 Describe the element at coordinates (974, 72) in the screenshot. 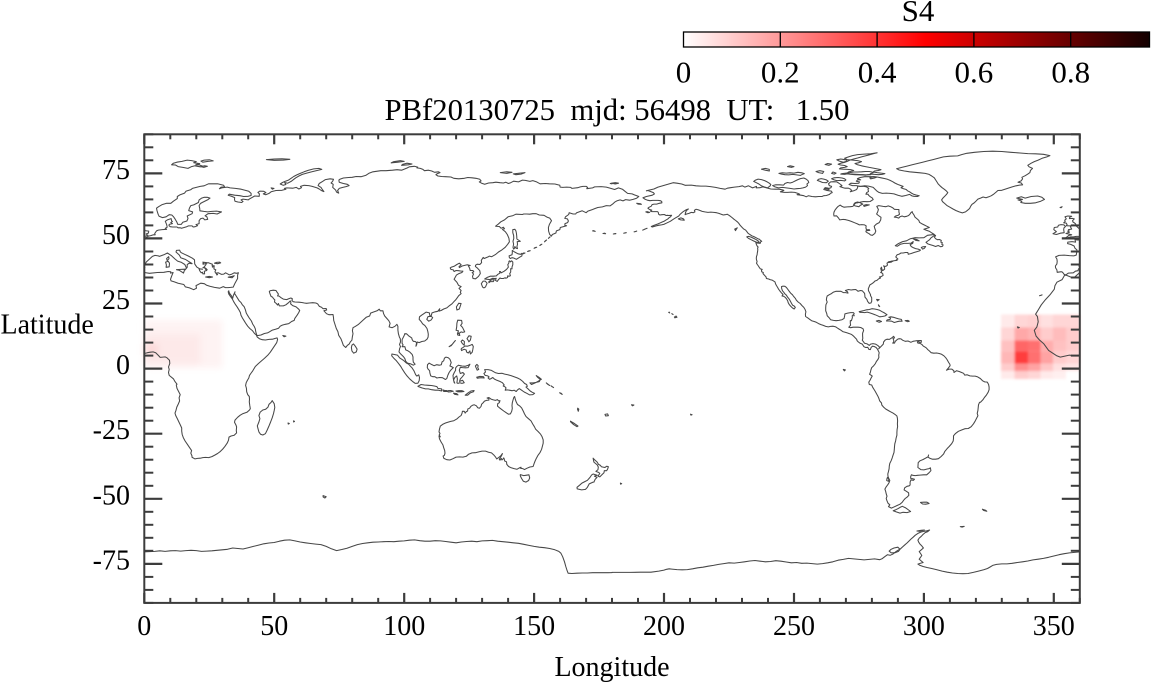

I see `svg-text: 0.6` at that location.